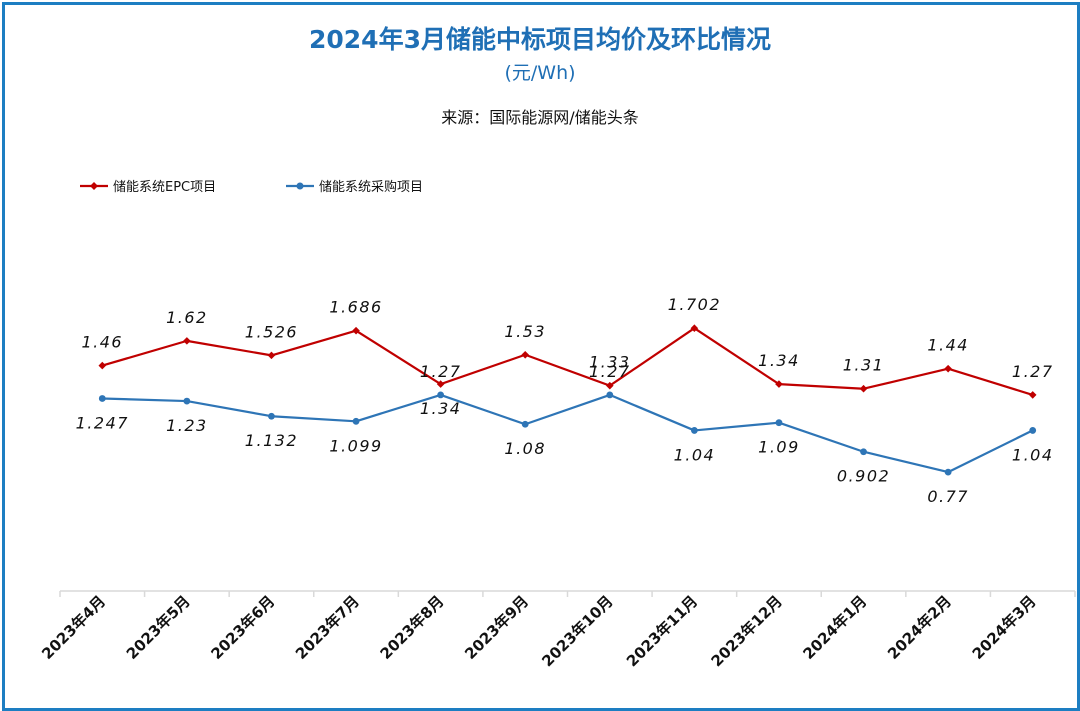  I want to click on data-label-epc: 1.27, so click(1033, 371).